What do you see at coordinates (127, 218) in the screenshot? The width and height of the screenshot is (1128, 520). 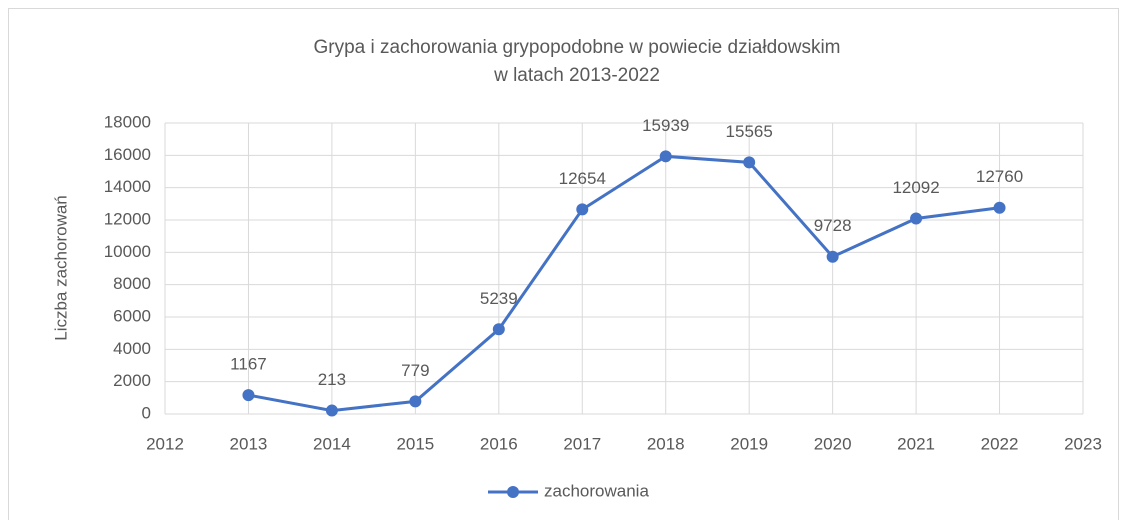 I see `y-tick-label: 12000` at bounding box center [127, 218].